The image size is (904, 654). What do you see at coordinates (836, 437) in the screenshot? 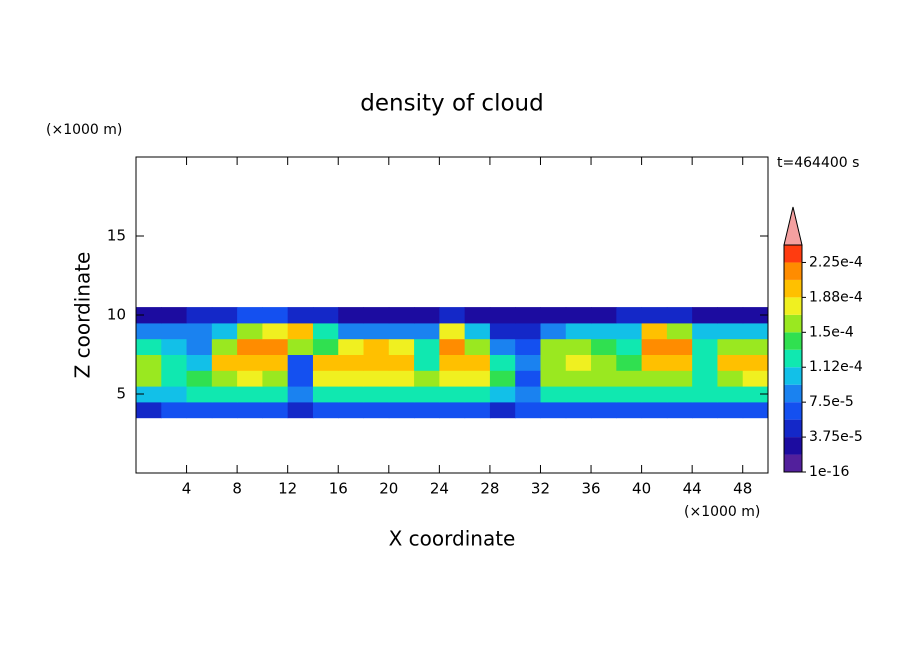
I see `colorbar-tick-label: 3.75e-5` at bounding box center [836, 437].